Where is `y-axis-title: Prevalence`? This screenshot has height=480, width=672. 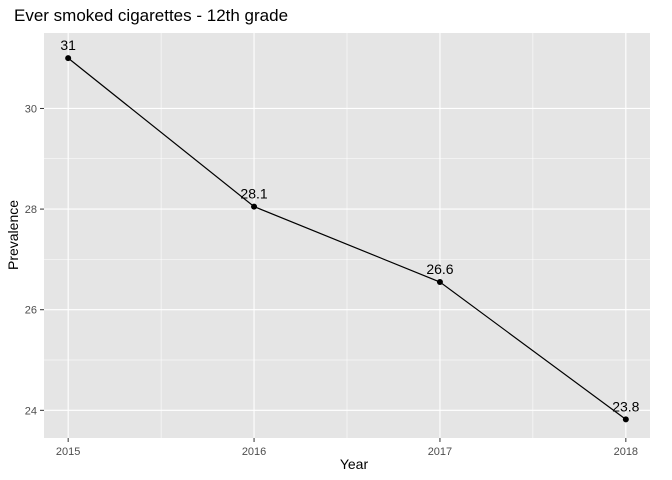 y-axis-title: Prevalence is located at coordinates (13, 235).